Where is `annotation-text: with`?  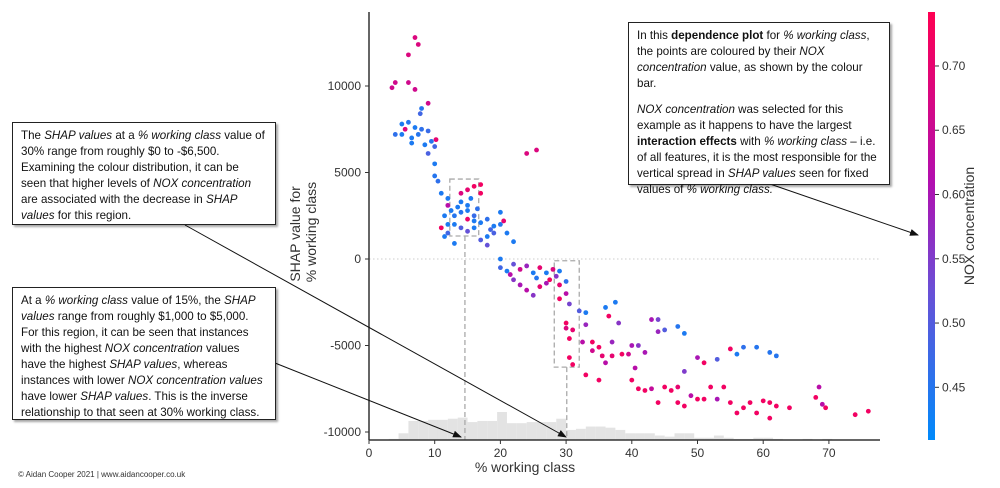
annotation-text: with is located at coordinates (750, 141).